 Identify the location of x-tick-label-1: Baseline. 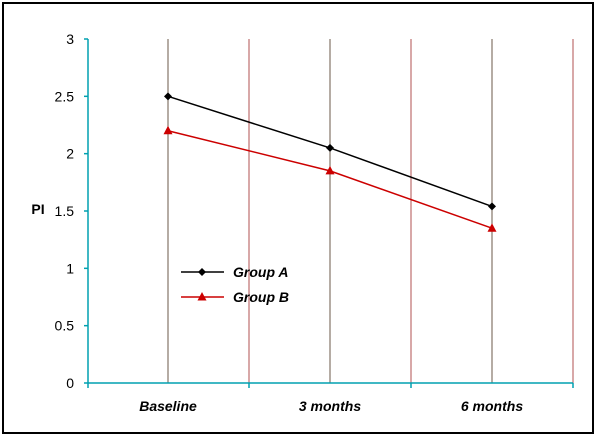
(168, 406).